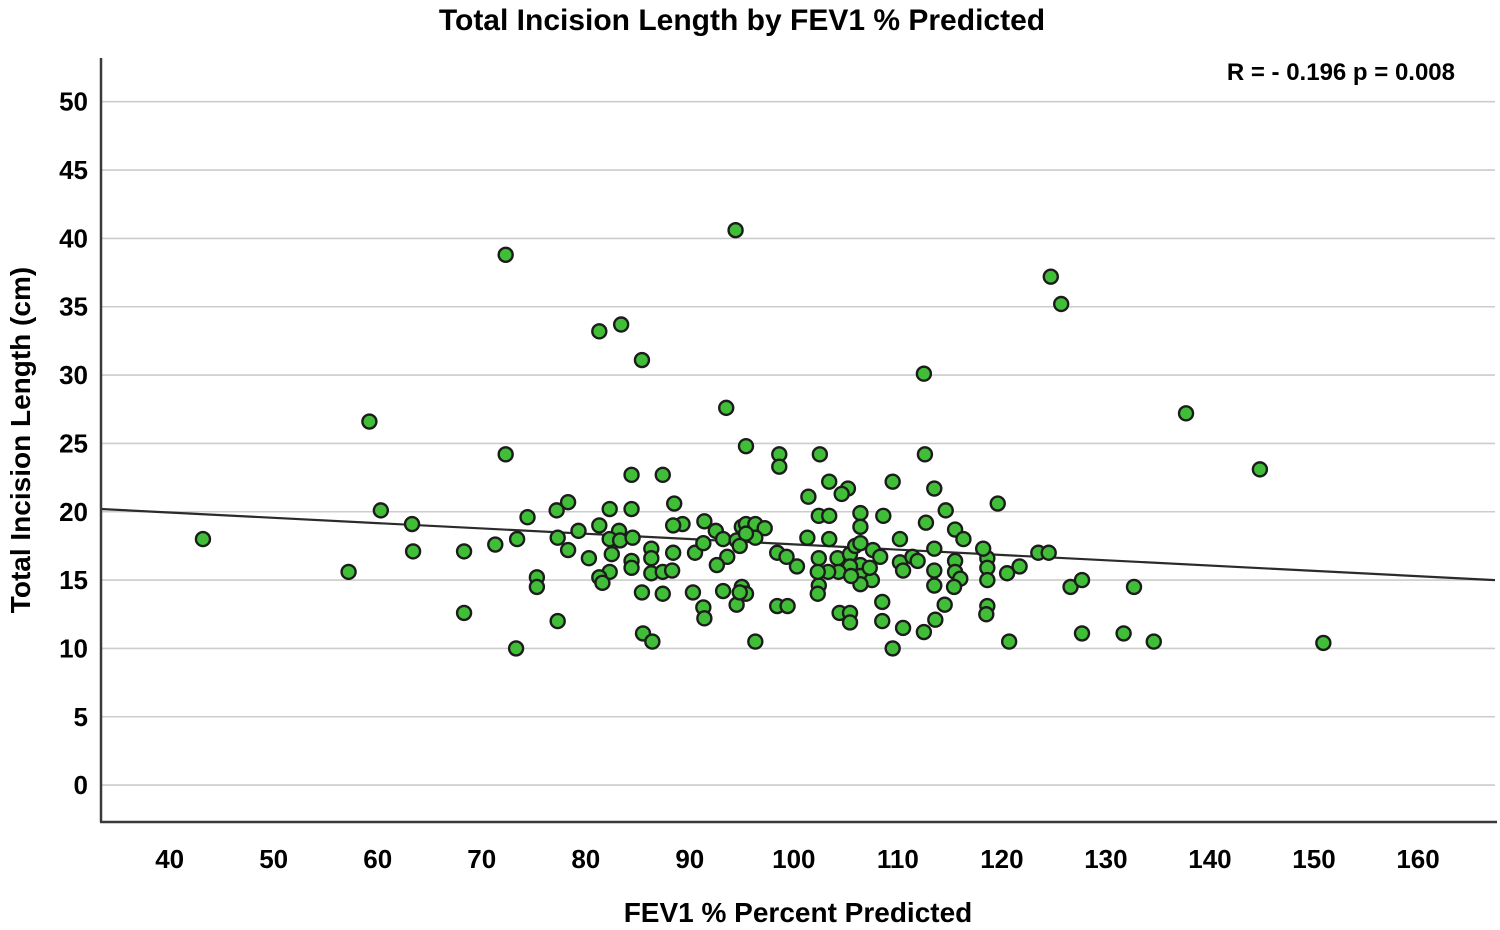 The width and height of the screenshot is (1500, 930). What do you see at coordinates (73, 580) in the screenshot?
I see `y-tick-label: 15` at bounding box center [73, 580].